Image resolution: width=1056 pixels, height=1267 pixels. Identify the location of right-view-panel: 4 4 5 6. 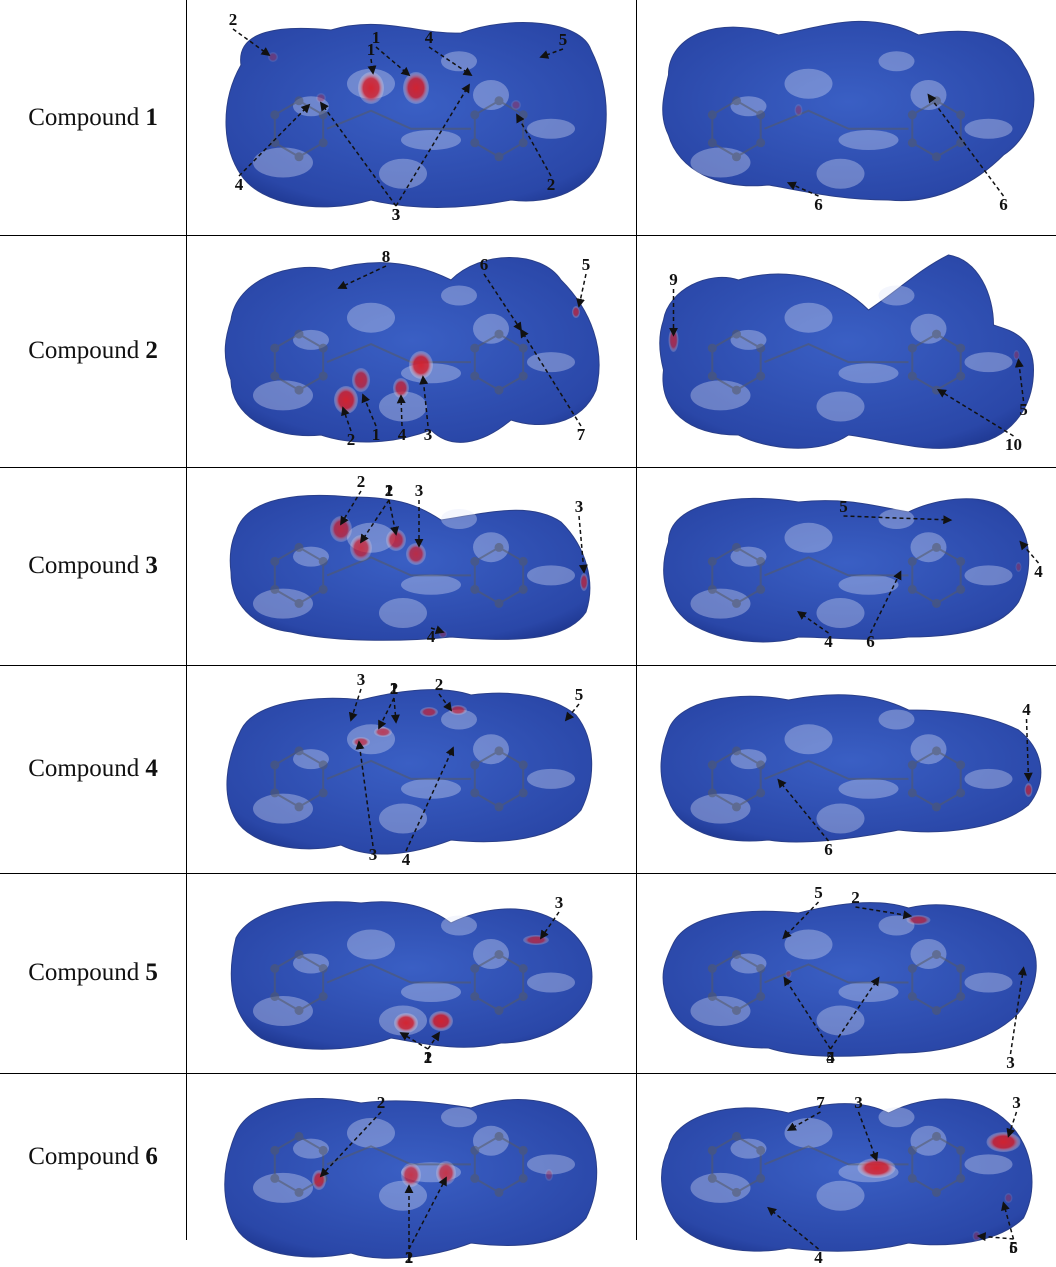
(848, 566).